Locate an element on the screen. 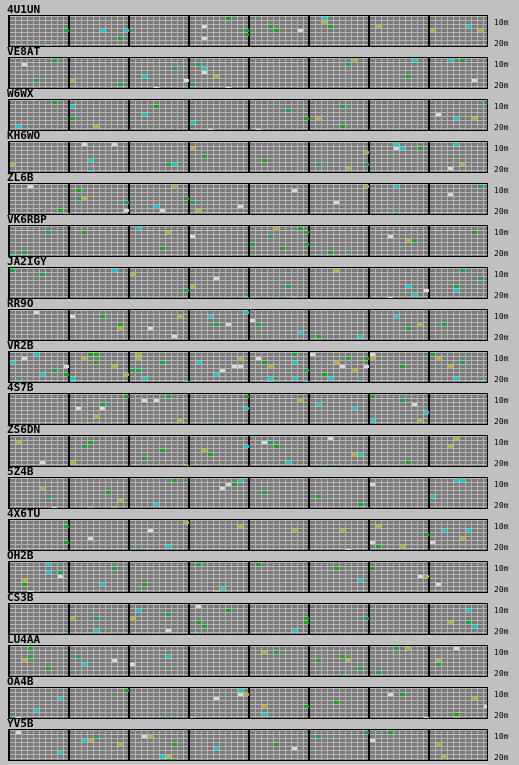 The image size is (519, 765). station-callsign: VE8AT is located at coordinates (24, 51).